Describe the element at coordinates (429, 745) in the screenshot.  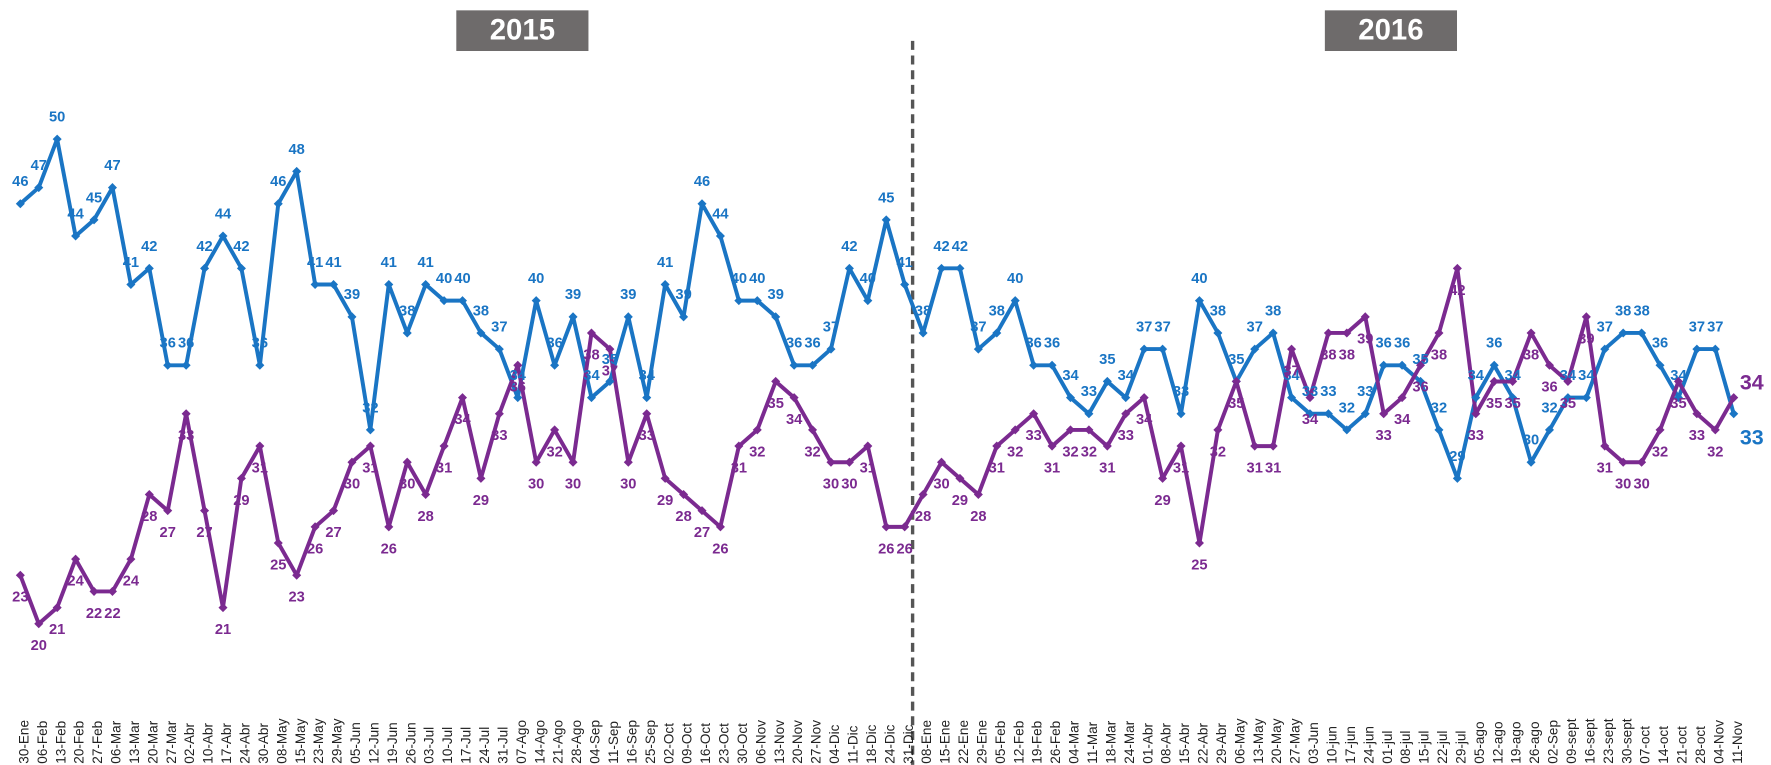
I see `x-tick-label: 03-Jul` at that location.